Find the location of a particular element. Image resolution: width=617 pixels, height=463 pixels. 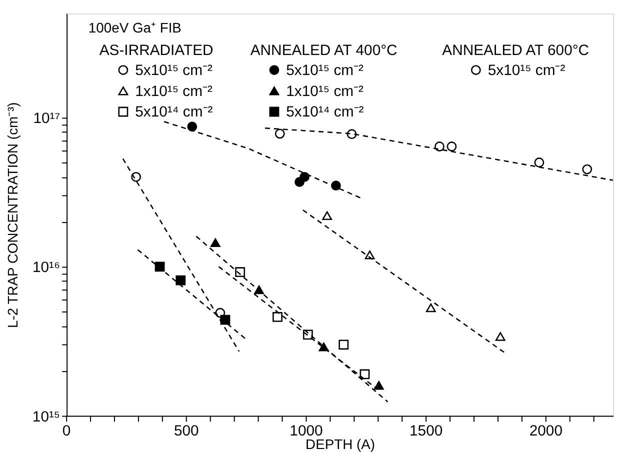

y-axis-title: L-2 TRAP CONCENTRATION (cm⁻³) is located at coordinates (12, 215).